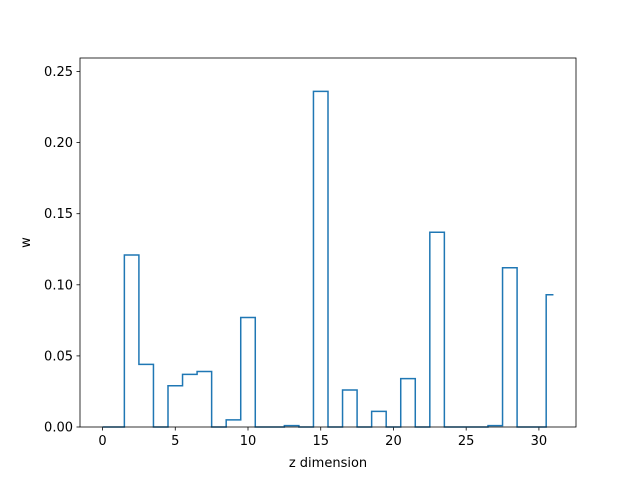 Image resolution: width=640 pixels, height=480 pixels. Describe the element at coordinates (539, 441) in the screenshot. I see `x-tick-label: 30` at that location.